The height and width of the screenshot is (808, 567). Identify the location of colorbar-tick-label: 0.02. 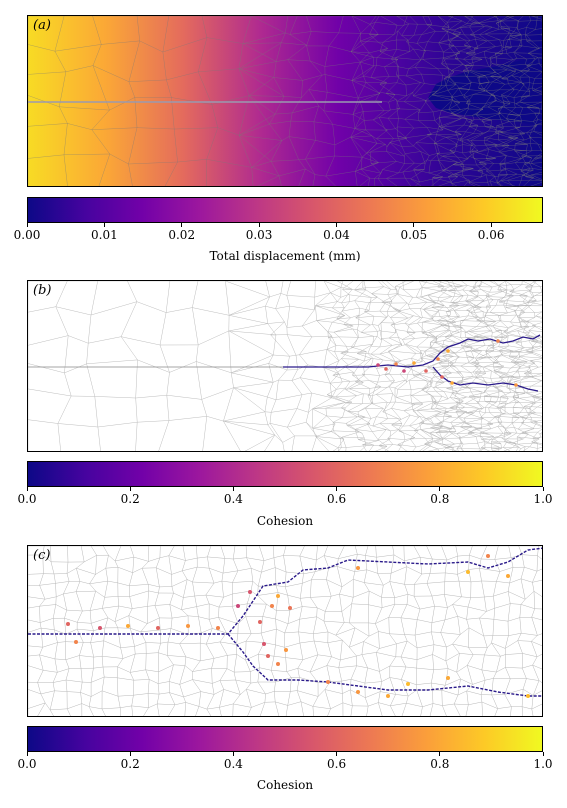
(182, 235).